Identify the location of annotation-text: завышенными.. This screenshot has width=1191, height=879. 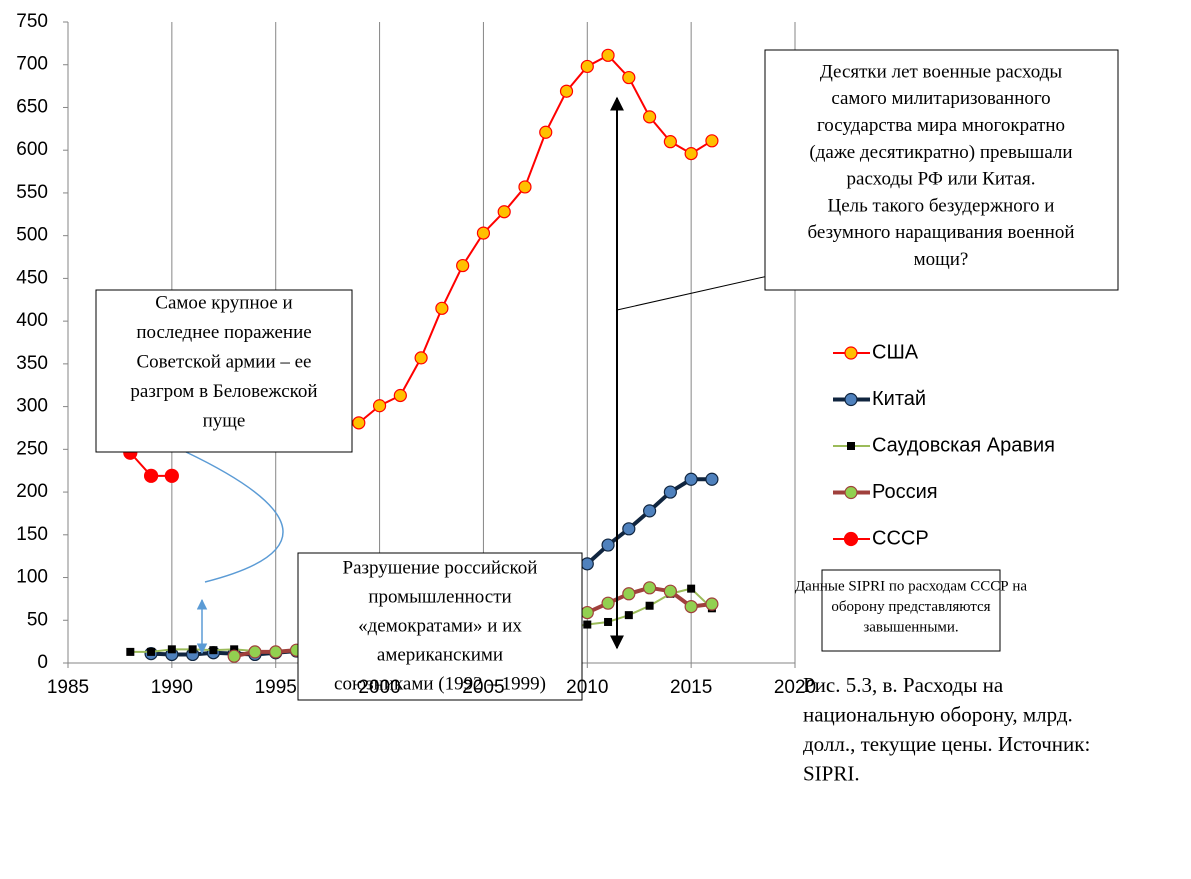
(910, 627).